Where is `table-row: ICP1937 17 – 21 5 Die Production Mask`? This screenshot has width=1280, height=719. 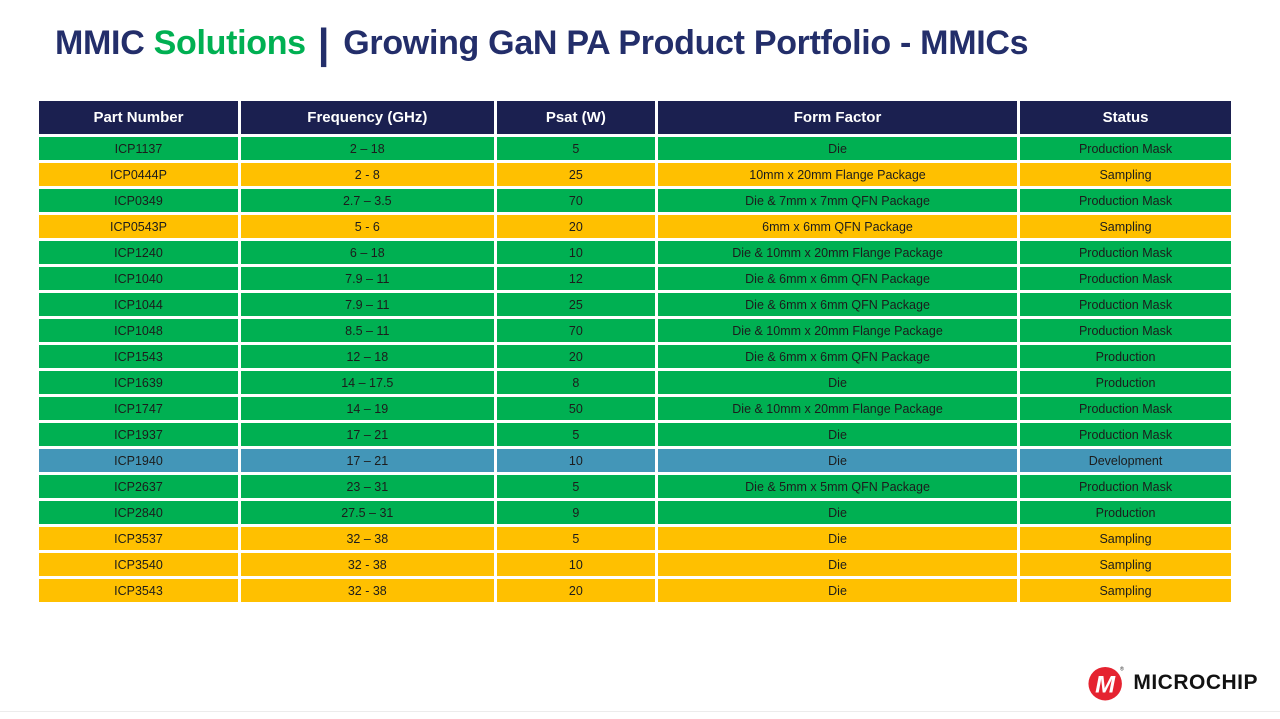
table-row: ICP1937 17 – 21 5 Die Production Mask is located at coordinates (635, 434).